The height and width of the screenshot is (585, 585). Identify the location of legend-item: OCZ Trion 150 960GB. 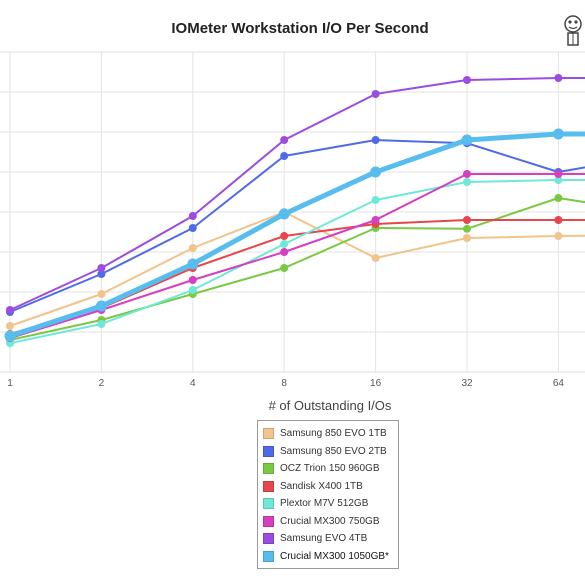
(328, 469).